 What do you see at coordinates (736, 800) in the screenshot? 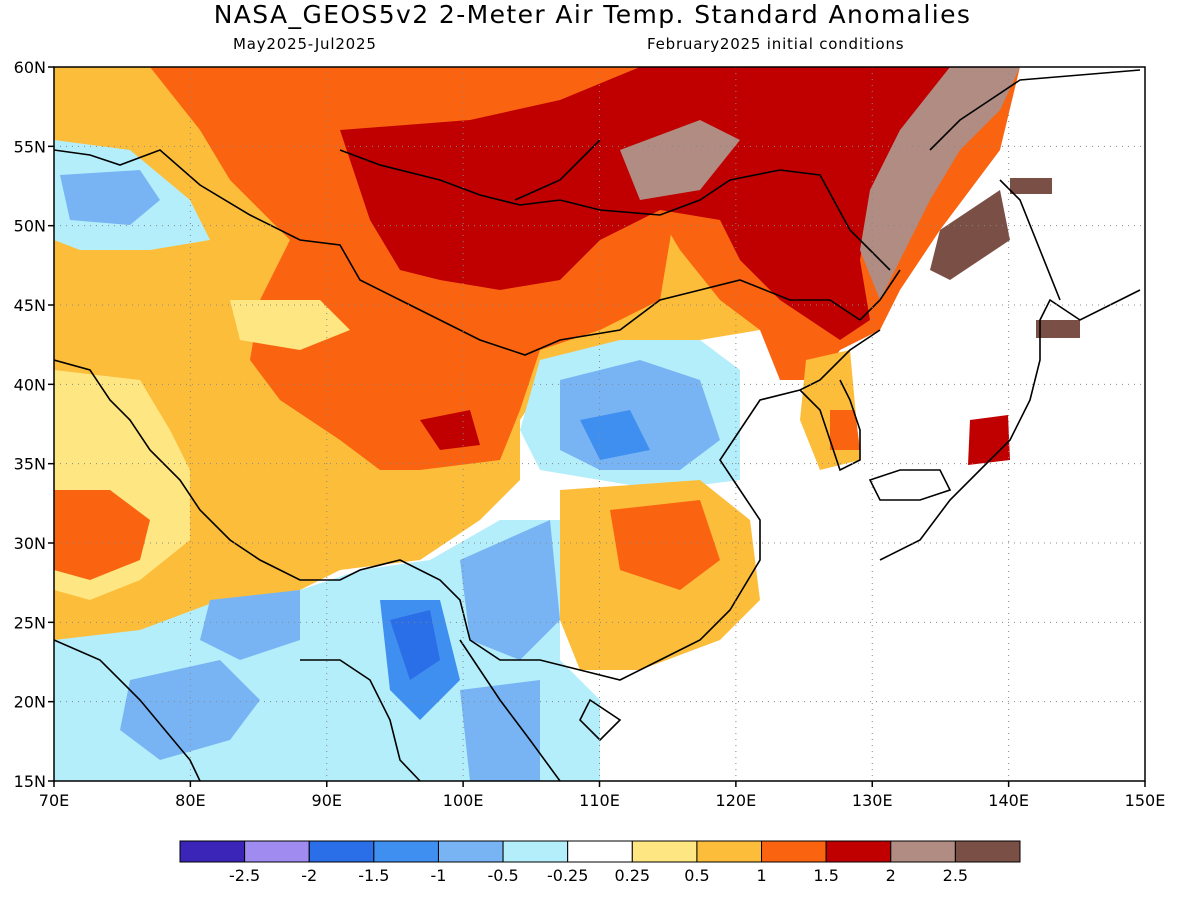
I see `lon-tick-label: 120E` at bounding box center [736, 800].